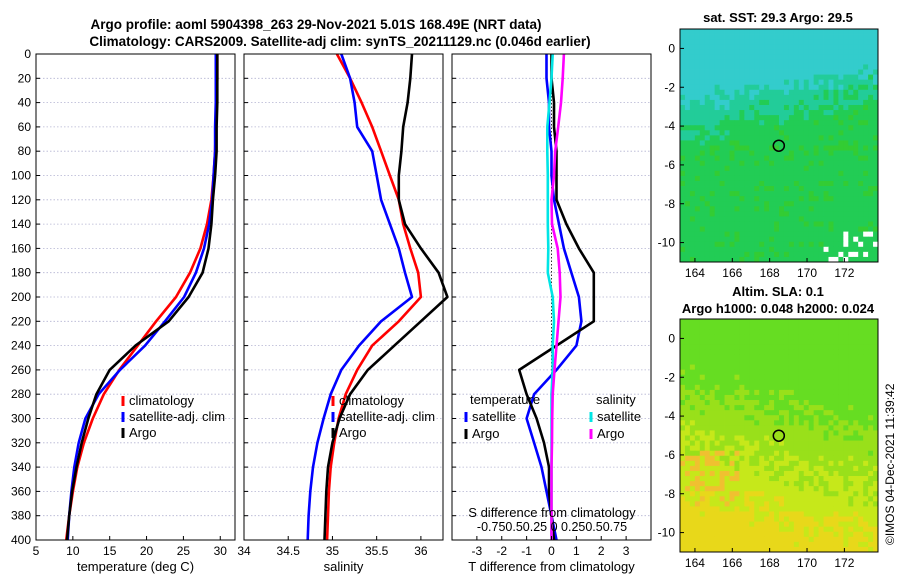  What do you see at coordinates (669, 204) in the screenshot?
I see `y-tick-label: -8` at bounding box center [669, 204].